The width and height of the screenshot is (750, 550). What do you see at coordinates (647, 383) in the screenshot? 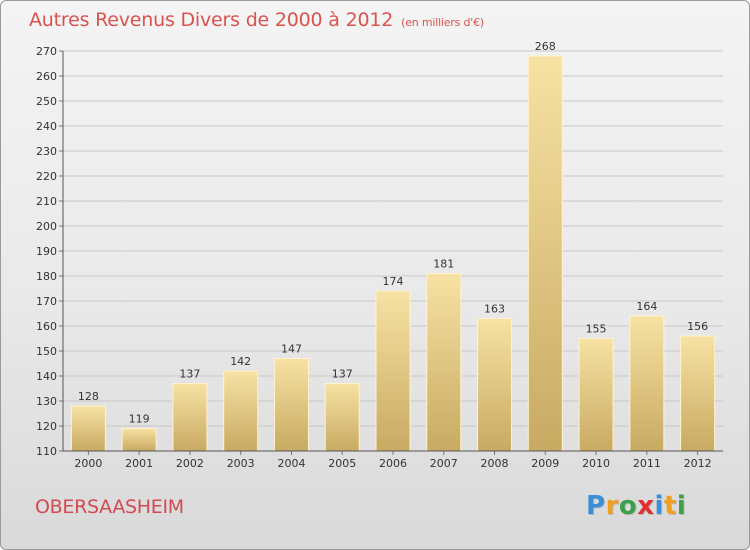
I see `bar-2011` at bounding box center [647, 383].